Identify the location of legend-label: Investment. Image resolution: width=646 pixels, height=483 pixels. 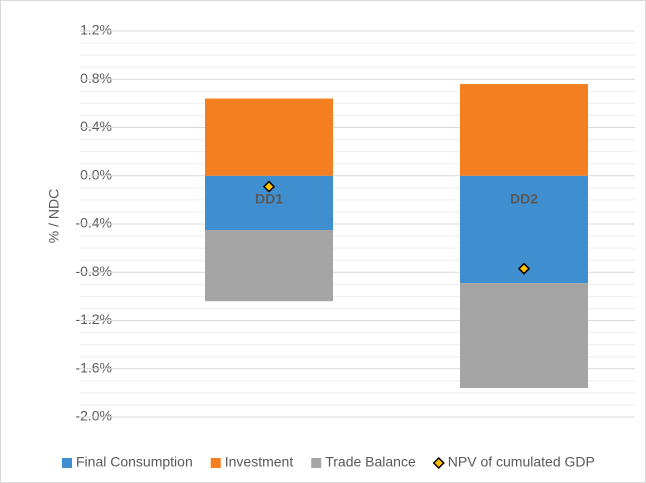
(259, 462).